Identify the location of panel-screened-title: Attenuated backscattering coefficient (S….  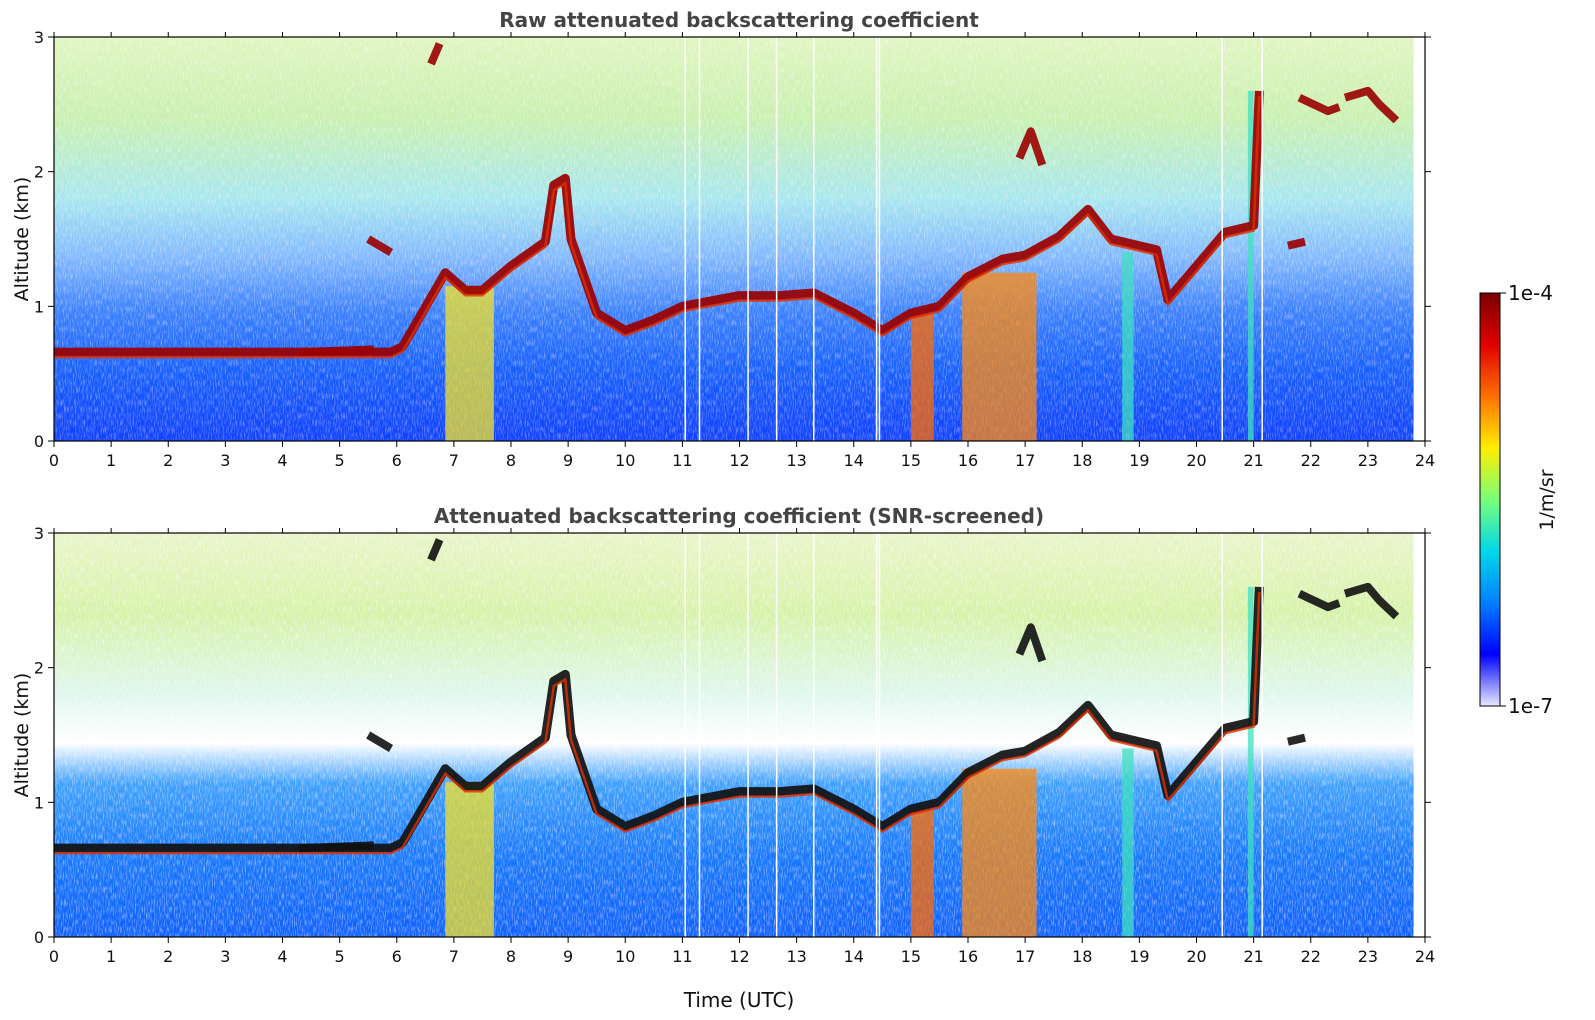
(739, 516).